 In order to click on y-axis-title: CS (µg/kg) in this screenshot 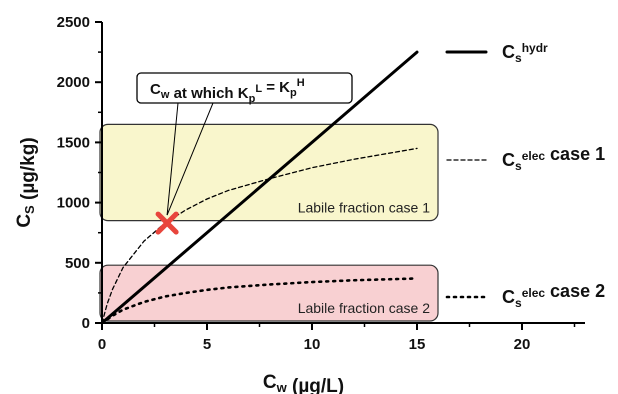, I will do `click(26, 182)`.